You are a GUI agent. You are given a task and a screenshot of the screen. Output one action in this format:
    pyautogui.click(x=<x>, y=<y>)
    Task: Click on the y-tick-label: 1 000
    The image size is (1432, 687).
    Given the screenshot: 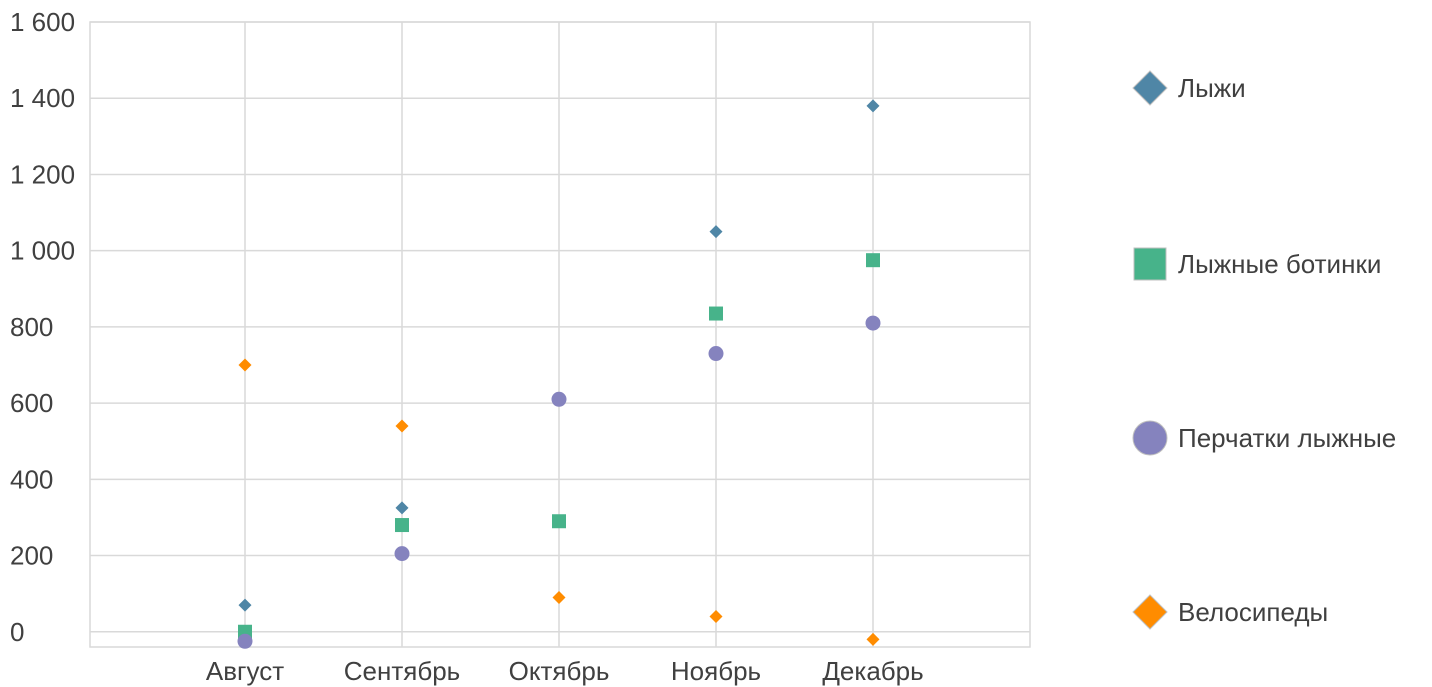 What is the action you would take?
    pyautogui.click(x=42, y=251)
    